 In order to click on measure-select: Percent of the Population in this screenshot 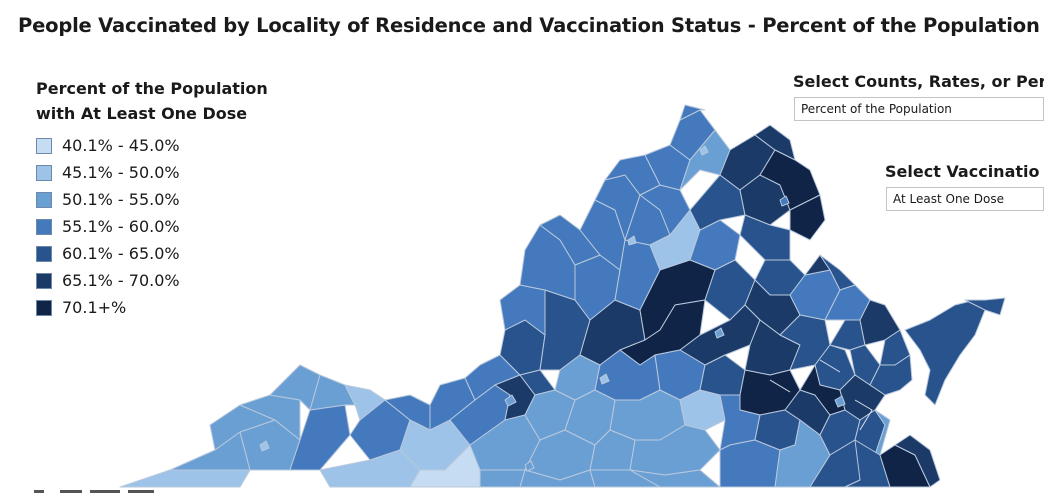, I will do `click(919, 109)`.